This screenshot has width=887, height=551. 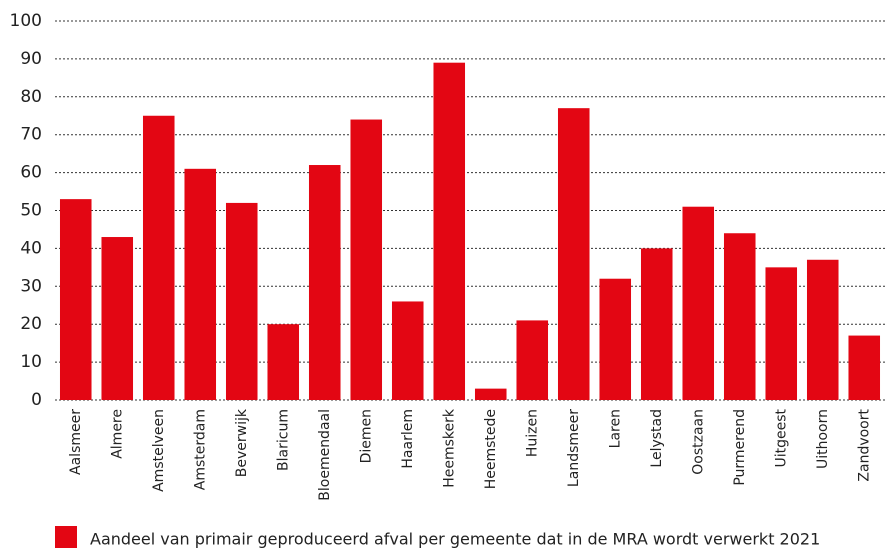 I want to click on x-tick-label: Beverwijk, so click(x=242, y=442).